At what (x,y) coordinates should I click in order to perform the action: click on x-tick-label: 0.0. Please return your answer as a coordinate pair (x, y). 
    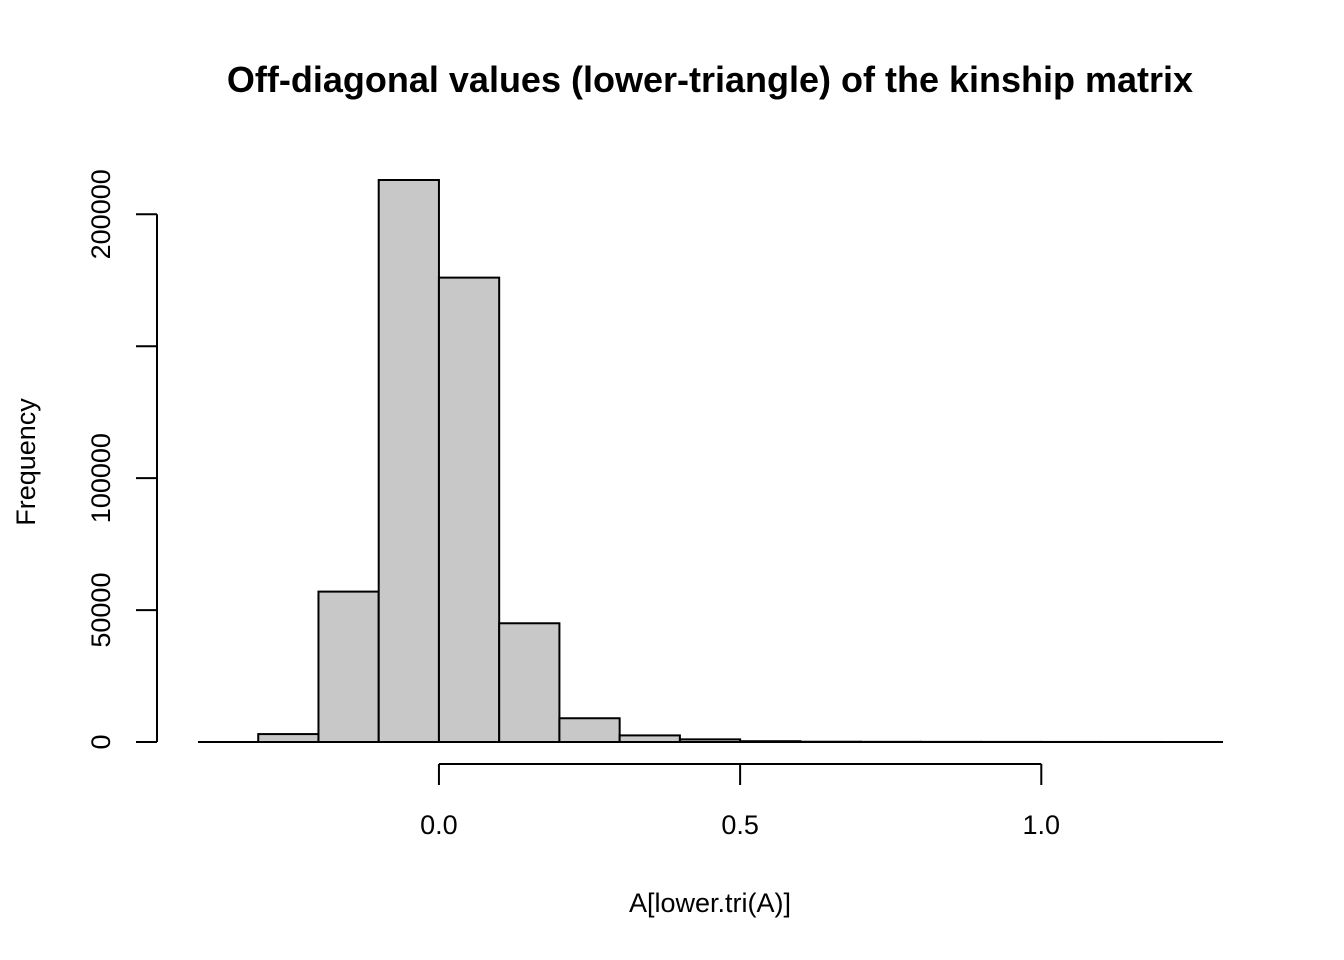
    Looking at the image, I should click on (439, 825).